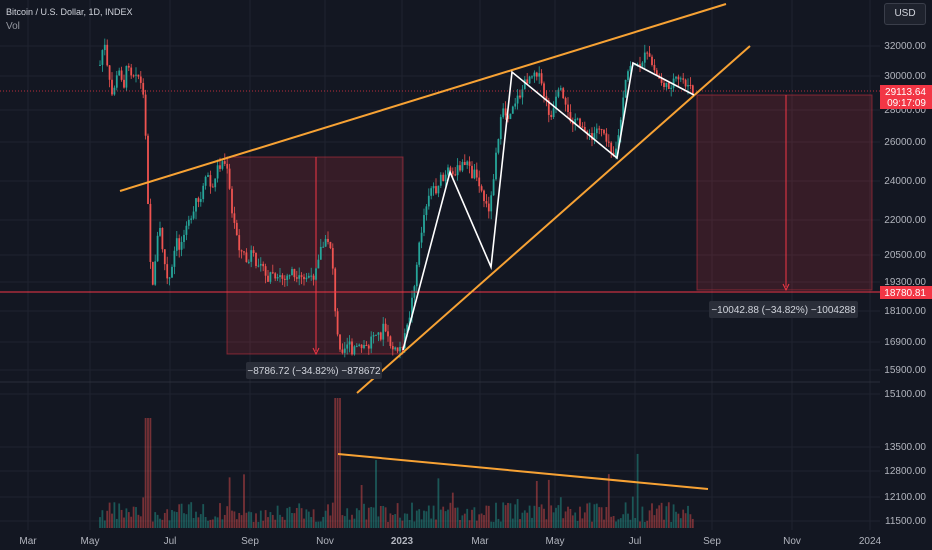 The width and height of the screenshot is (932, 550). I want to click on measure-box, so click(784, 192).